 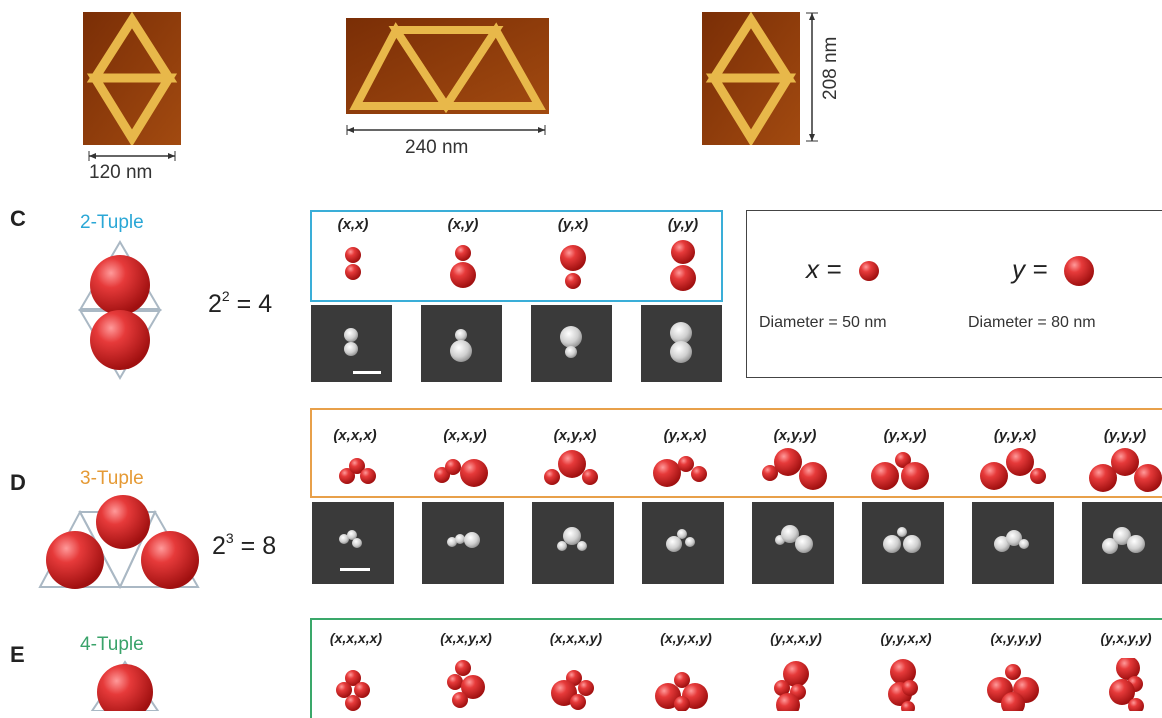 I want to click on panel-c-tuple-label: (x,y), so click(x=463, y=224).